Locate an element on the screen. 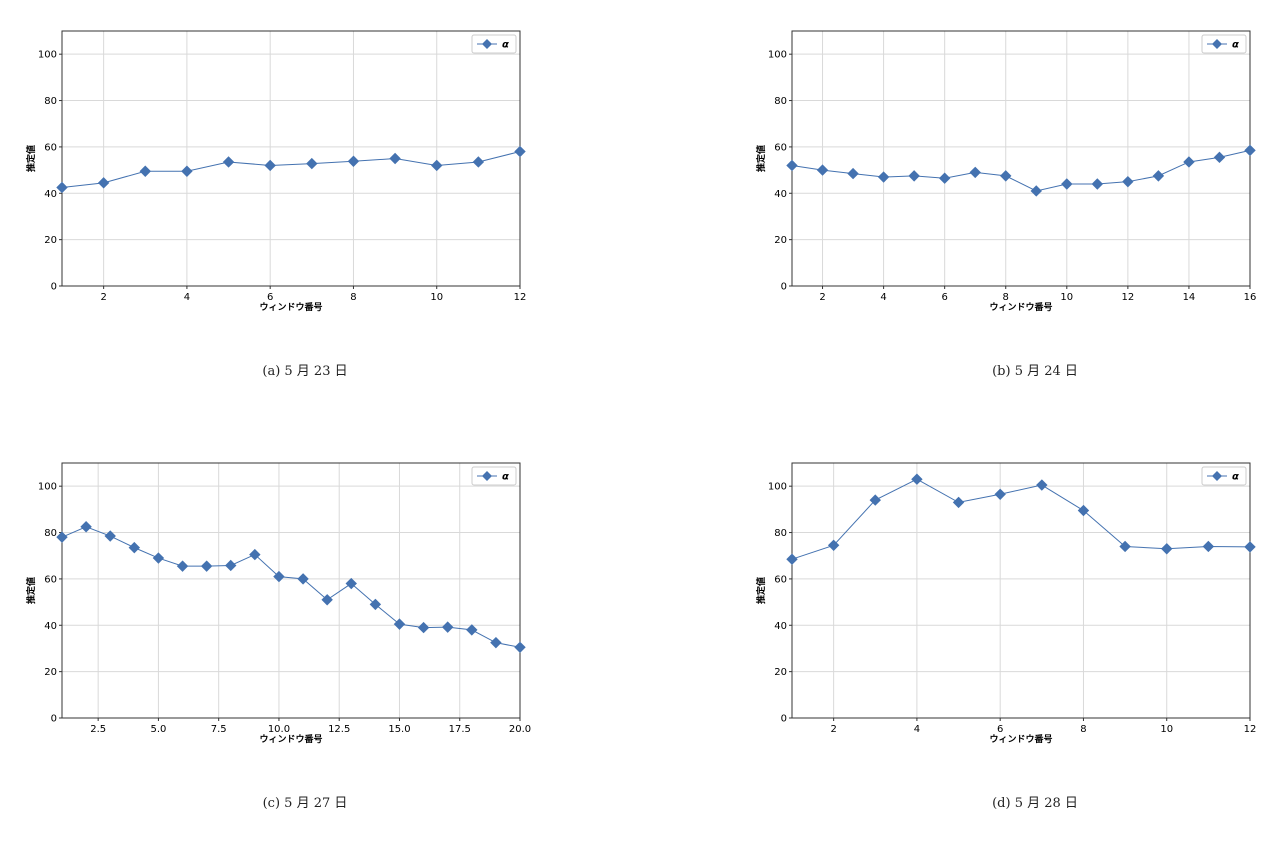  chart-d: 2 4 6 8 10 12 0 20 40 60 80 100 ウィンドウ番号 推定値 α is located at coordinates (1005, 603).